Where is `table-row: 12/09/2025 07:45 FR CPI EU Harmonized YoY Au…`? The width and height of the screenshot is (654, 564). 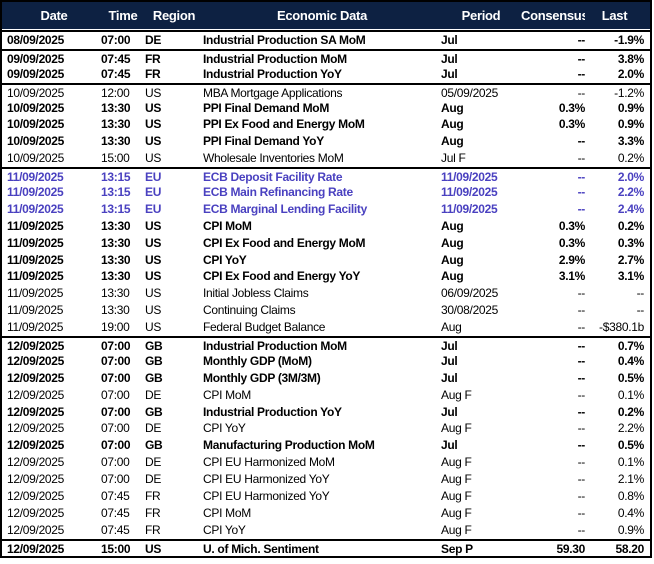
table-row: 12/09/2025 07:45 FR CPI EU Harmonized YoY Au… is located at coordinates (326, 496).